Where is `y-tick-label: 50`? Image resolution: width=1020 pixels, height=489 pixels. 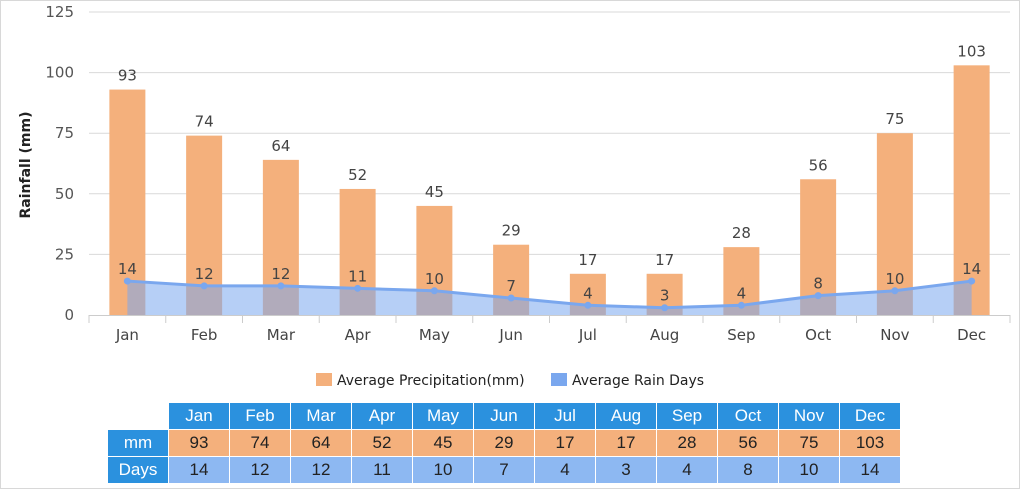
y-tick-label: 50 is located at coordinates (64, 194).